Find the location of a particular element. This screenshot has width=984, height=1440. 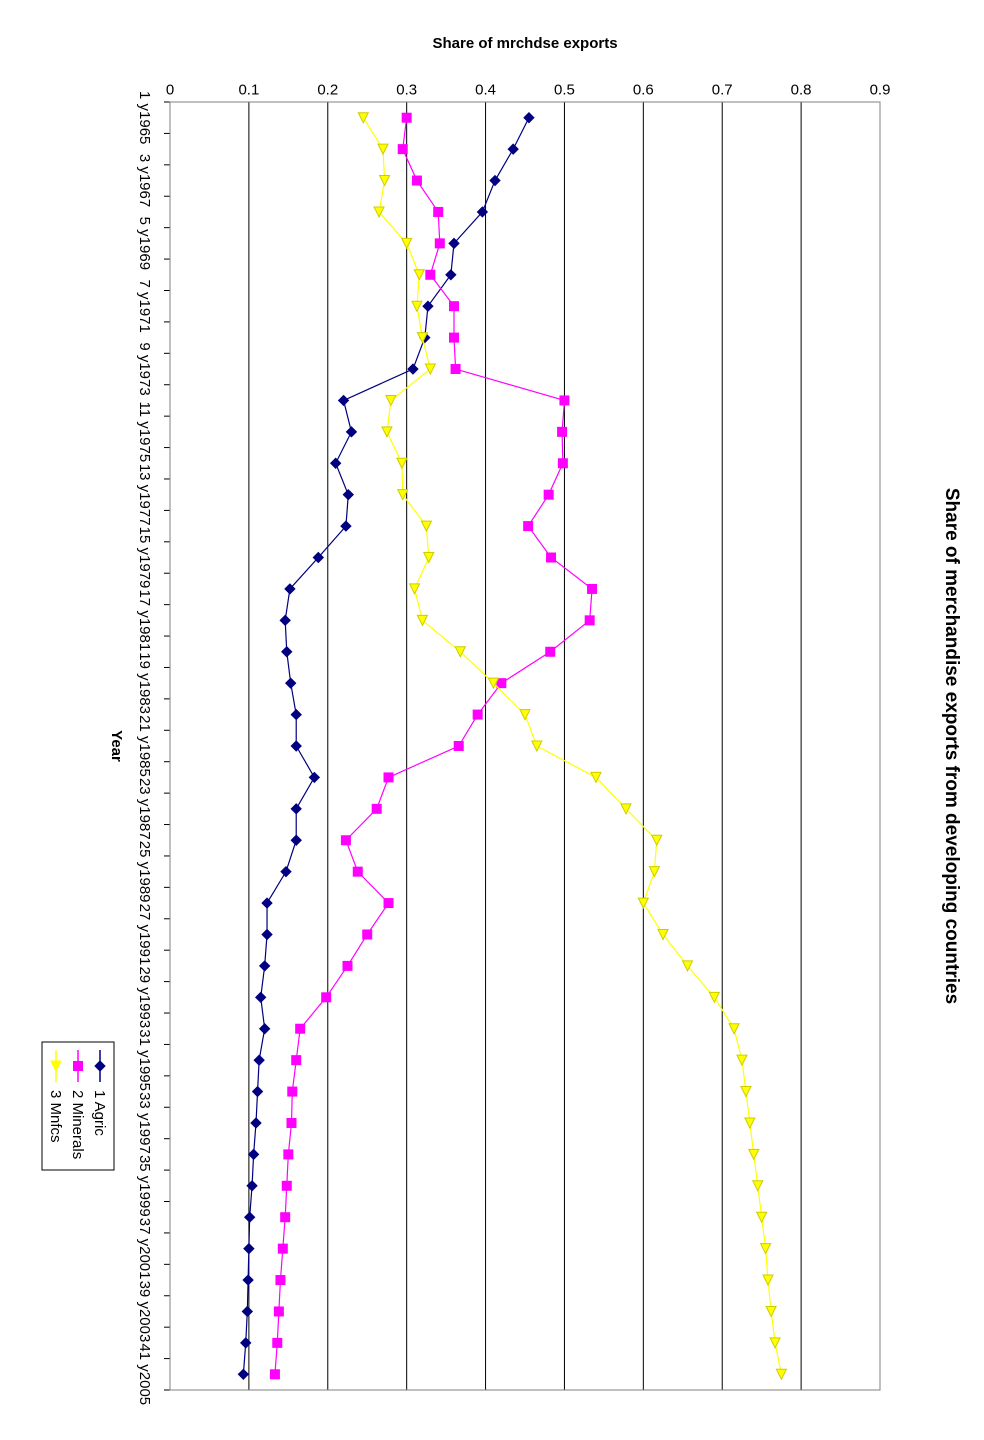

x-tick-label: 27 y1991 is located at coordinates (144, 935).